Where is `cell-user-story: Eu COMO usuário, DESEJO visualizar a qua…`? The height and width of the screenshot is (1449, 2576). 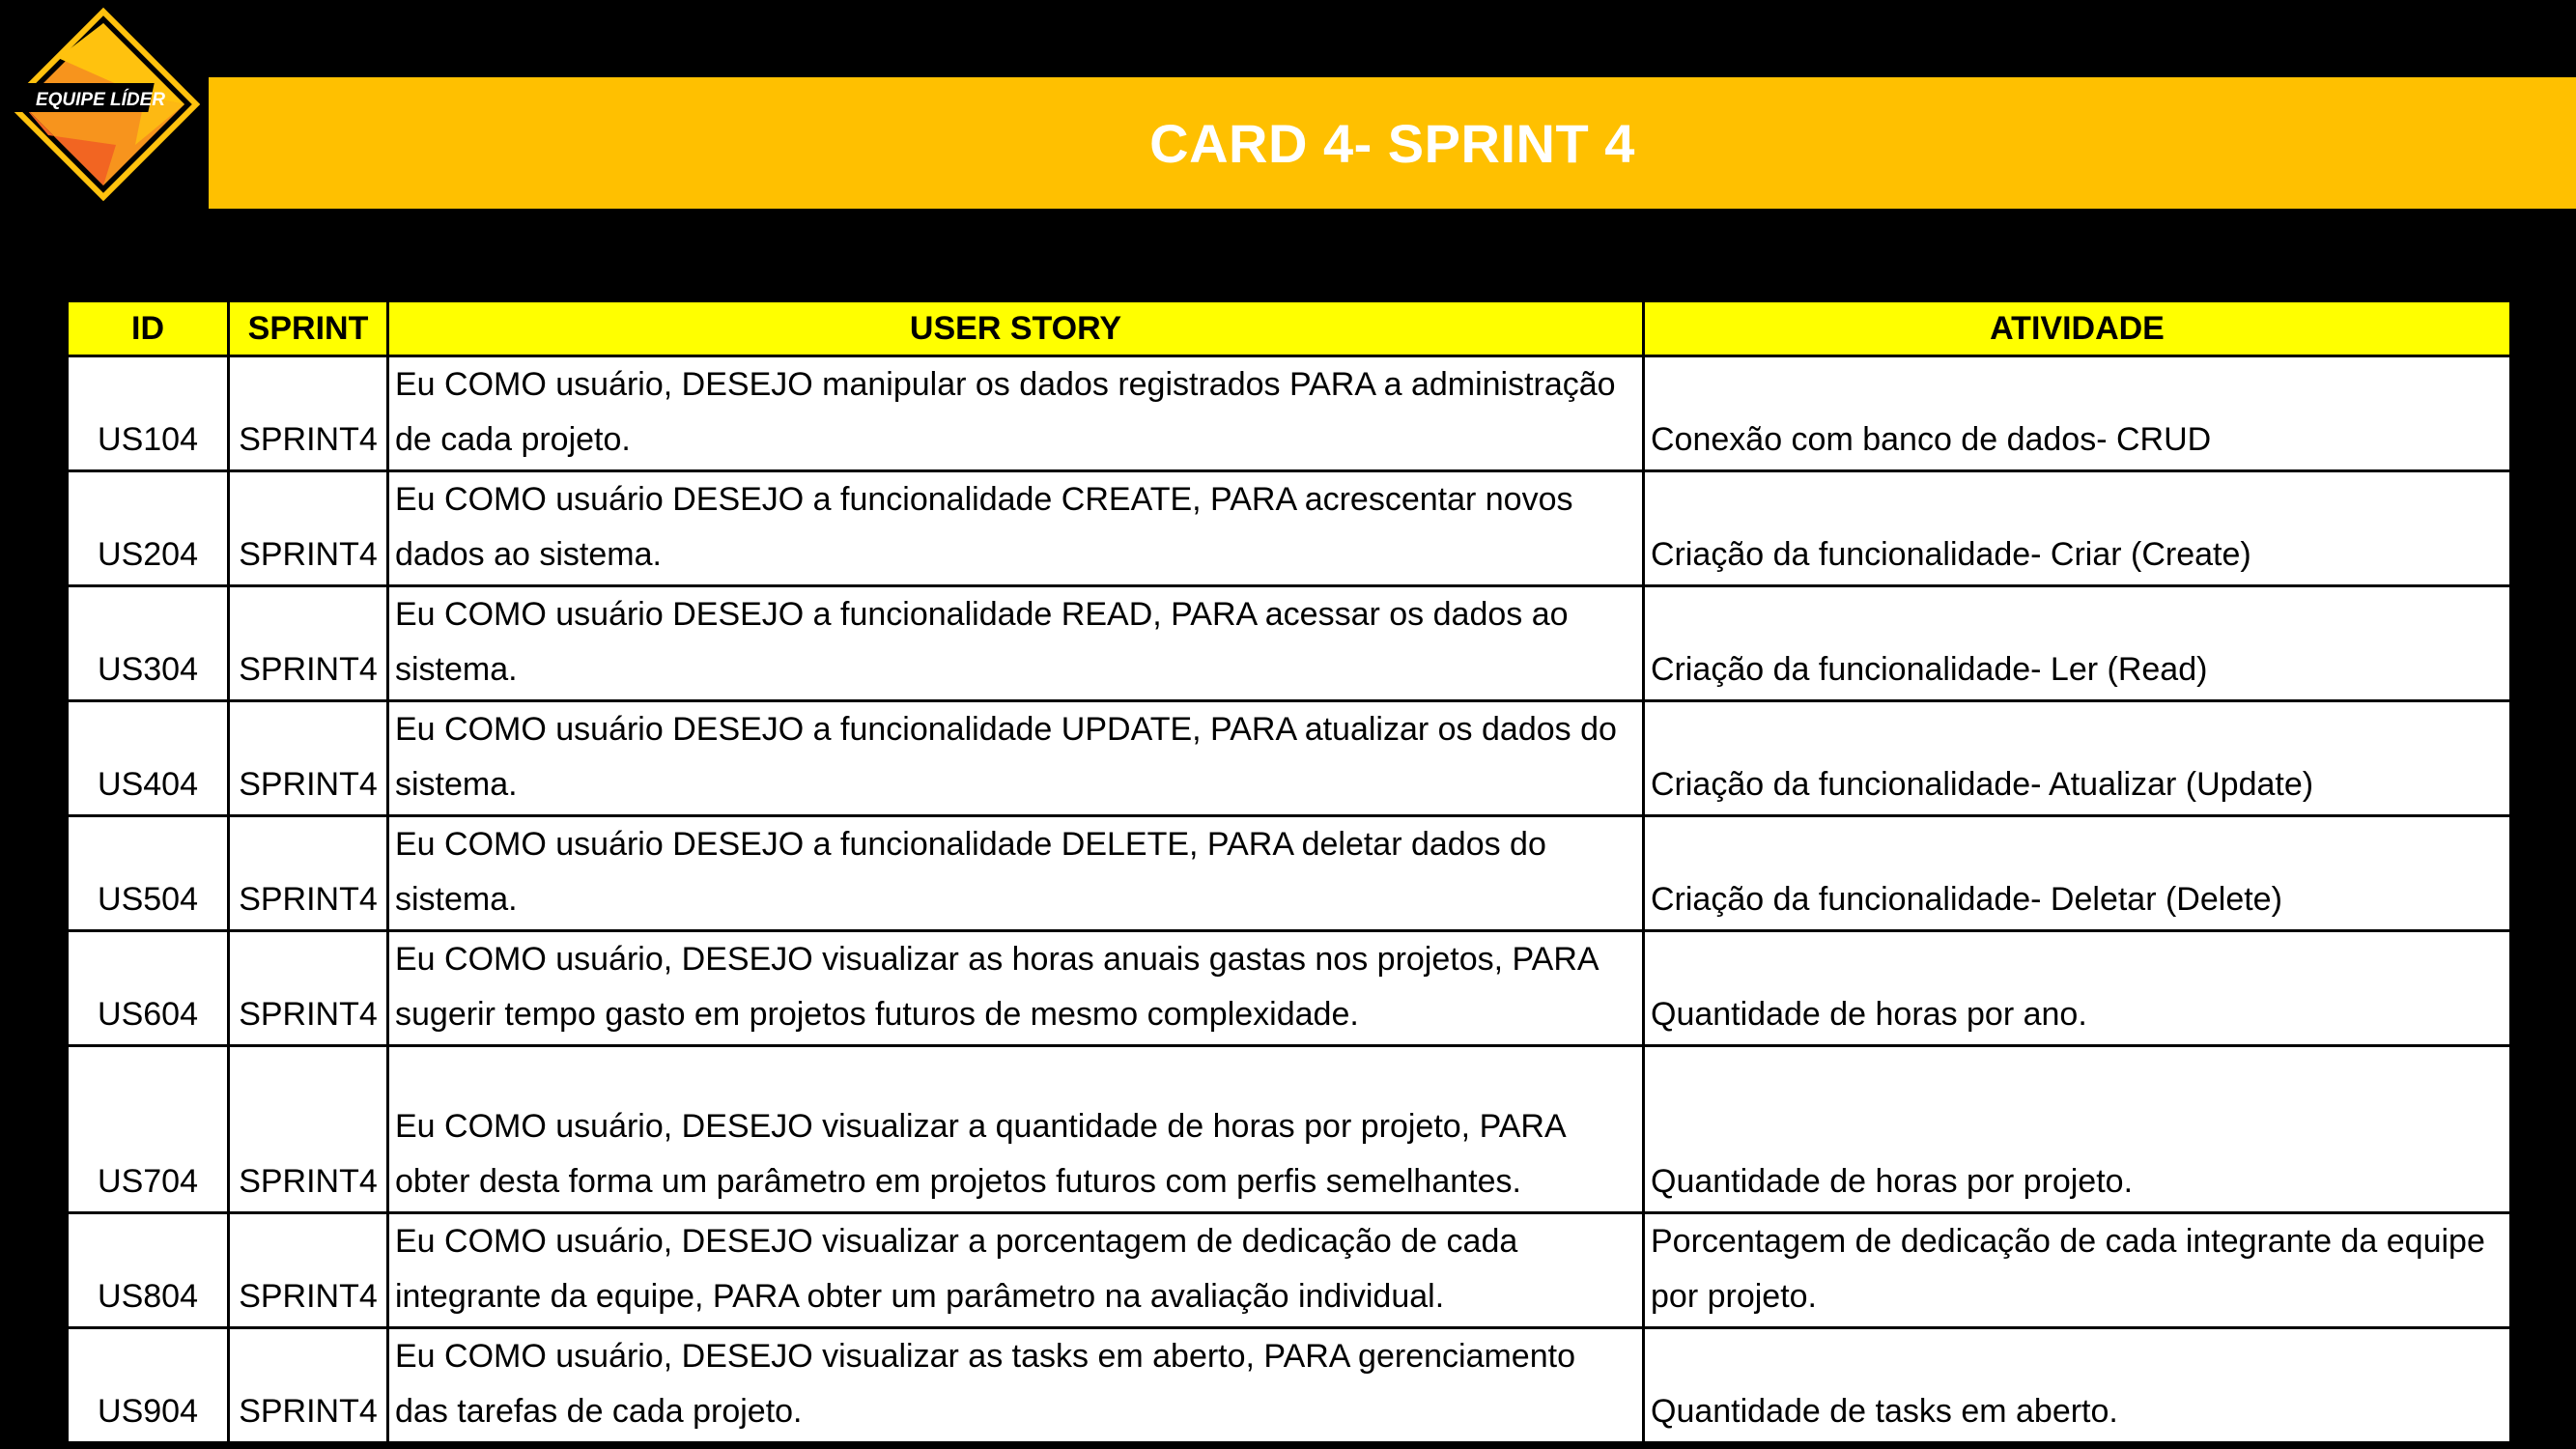
cell-user-story: Eu COMO usuário, DESEJO visualizar a qua… is located at coordinates (1015, 1129).